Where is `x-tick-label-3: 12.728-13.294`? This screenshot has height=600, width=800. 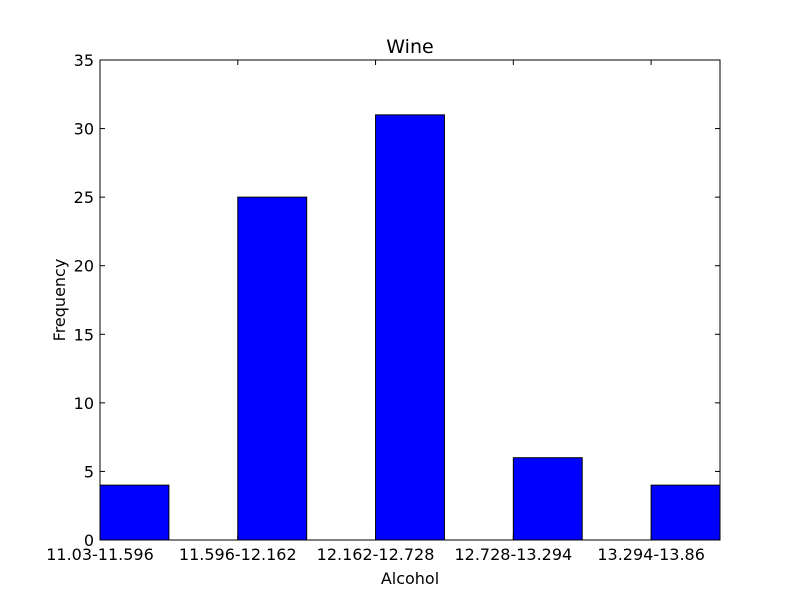 x-tick-label-3: 12.728-13.294 is located at coordinates (513, 554).